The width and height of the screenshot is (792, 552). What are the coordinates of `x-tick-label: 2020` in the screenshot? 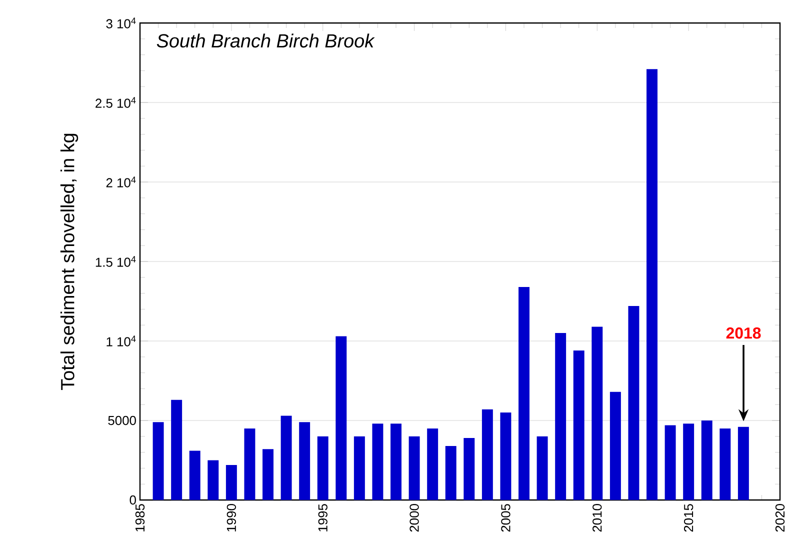 It's located at (780, 518).